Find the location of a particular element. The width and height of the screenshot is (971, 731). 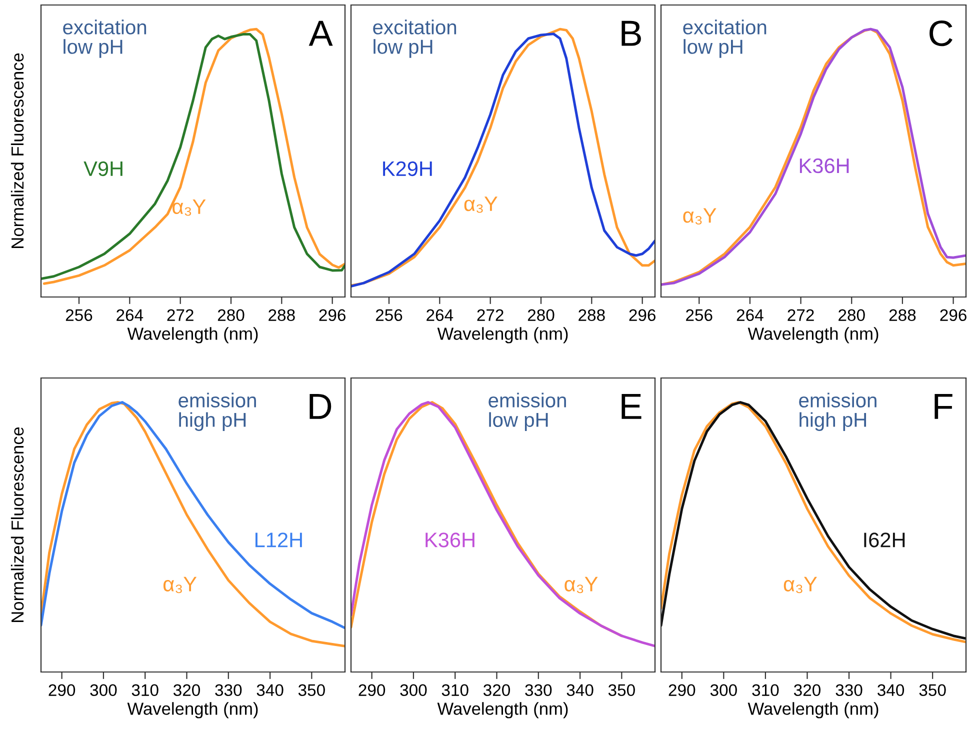

annotation: C is located at coordinates (941, 33).